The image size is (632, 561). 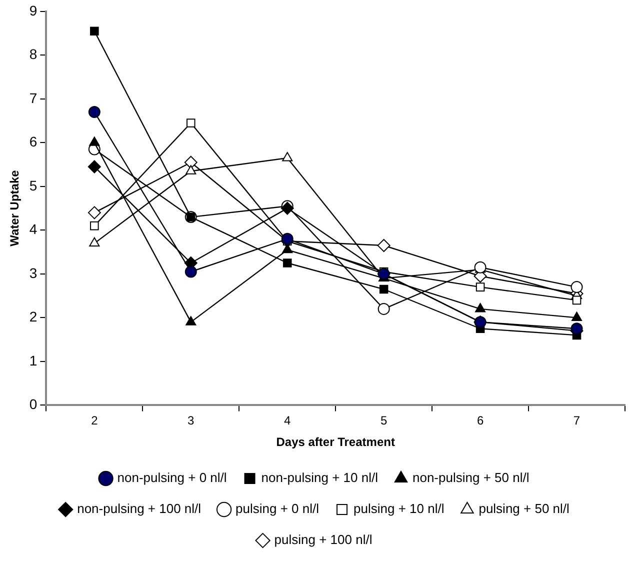 What do you see at coordinates (33, 10) in the screenshot?
I see `y-tick-label: 9` at bounding box center [33, 10].